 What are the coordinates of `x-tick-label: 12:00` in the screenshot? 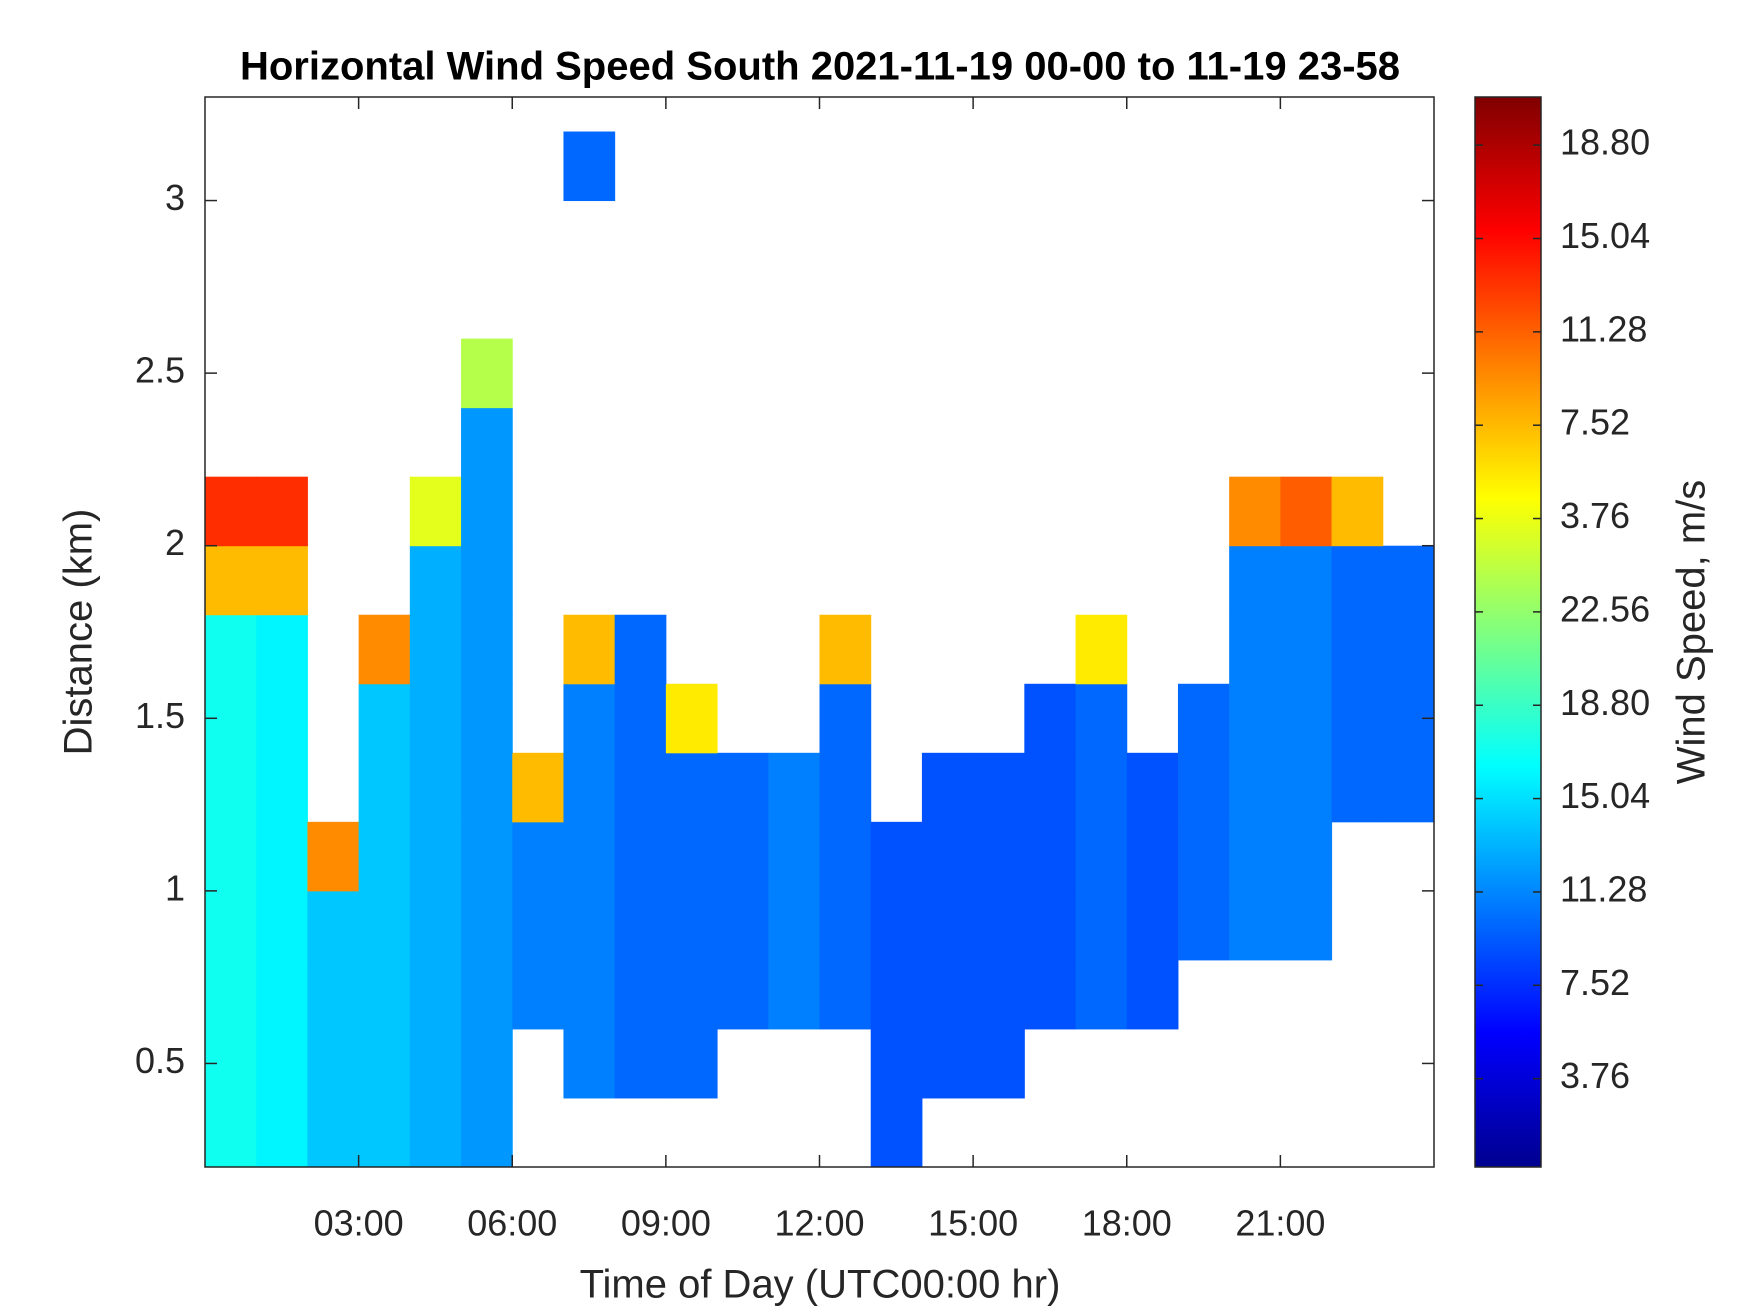 It's located at (819, 1223).